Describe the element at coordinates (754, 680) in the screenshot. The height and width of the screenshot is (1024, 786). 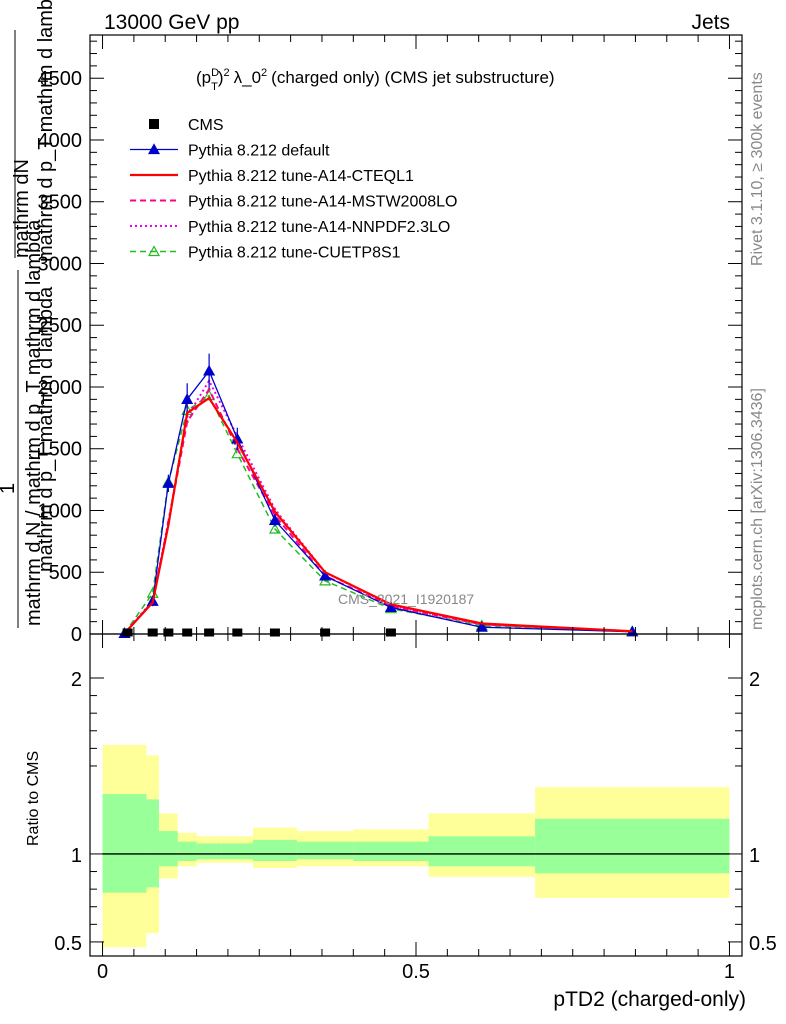
I see `ratio-ytick-label-right: 2` at that location.